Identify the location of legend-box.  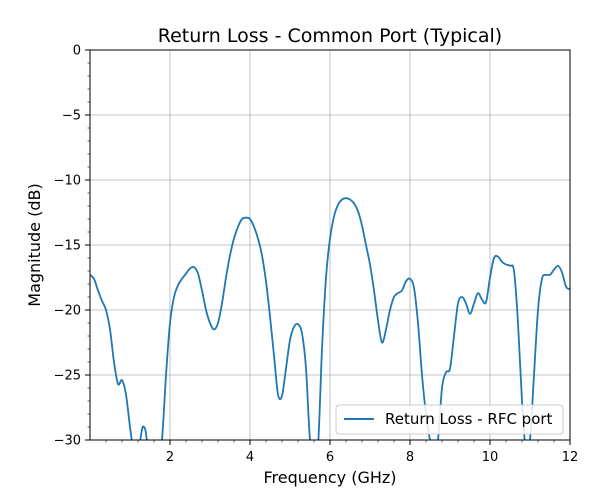
(449, 419).